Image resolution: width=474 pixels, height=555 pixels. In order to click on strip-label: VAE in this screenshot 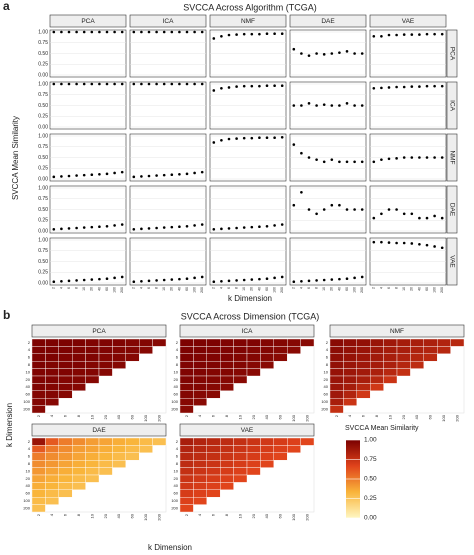, I will do `click(451, 261)`.